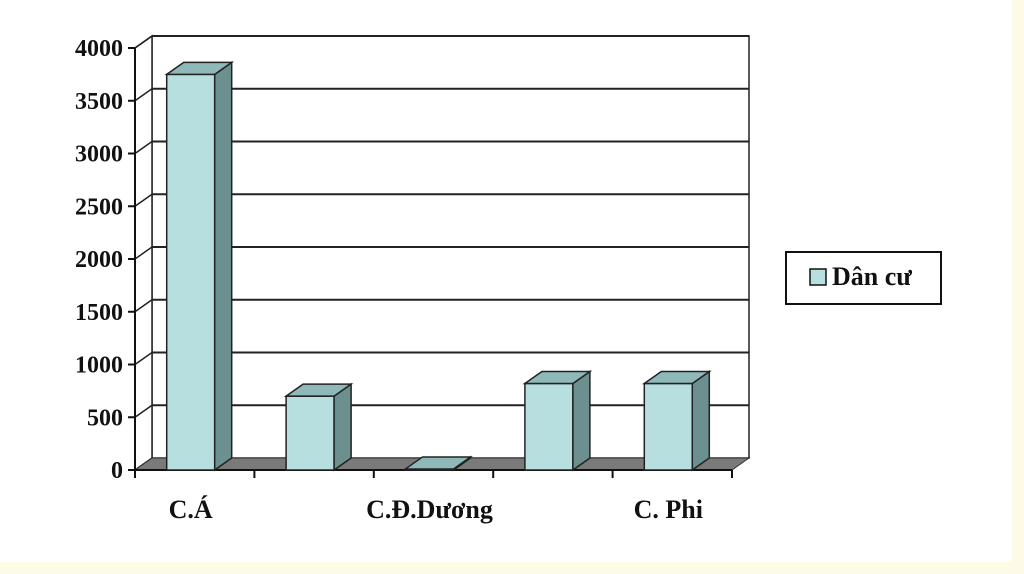  Describe the element at coordinates (99, 313) in the screenshot. I see `y-tick-label: 1500` at that location.